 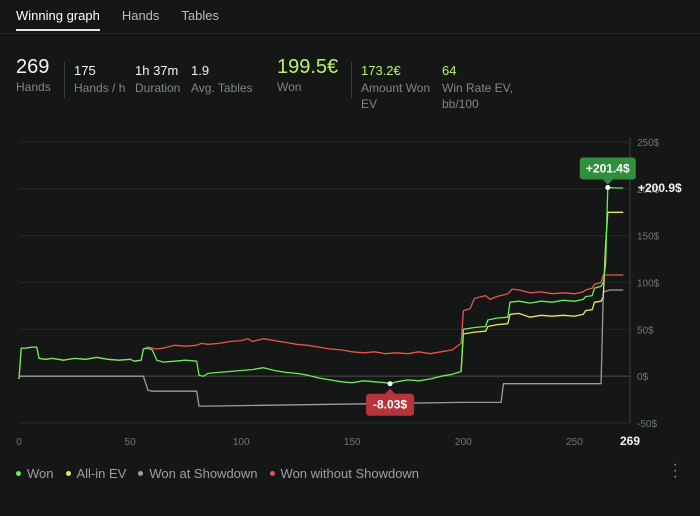 What do you see at coordinates (607, 182) in the screenshot?
I see `max-badge-pointer` at bounding box center [607, 182].